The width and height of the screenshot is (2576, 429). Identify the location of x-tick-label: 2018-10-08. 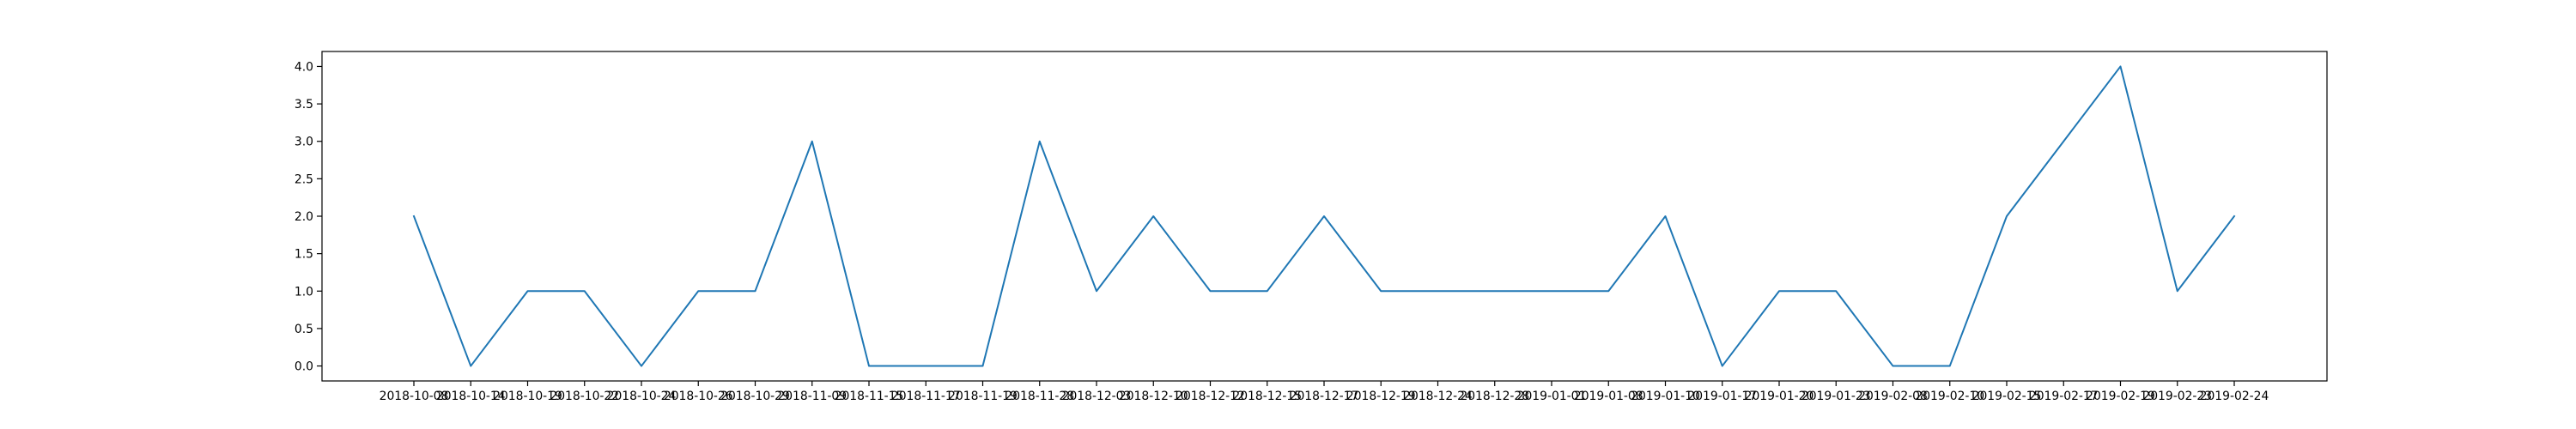
(414, 396).